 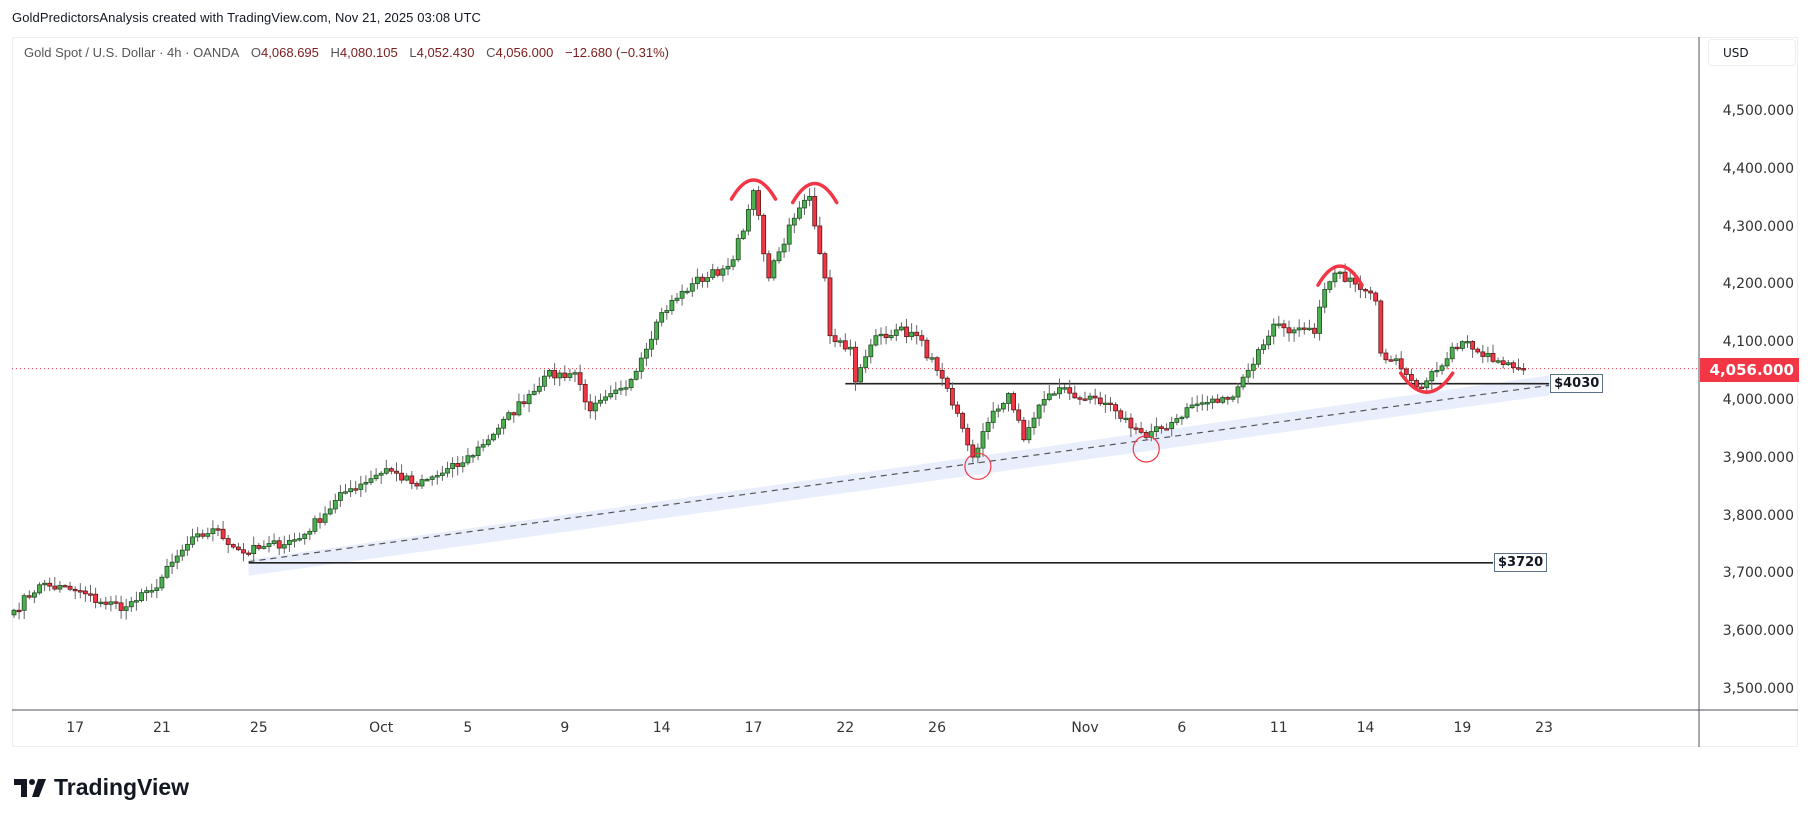 I want to click on price-tick-label: 3,600.000, so click(x=1758, y=631).